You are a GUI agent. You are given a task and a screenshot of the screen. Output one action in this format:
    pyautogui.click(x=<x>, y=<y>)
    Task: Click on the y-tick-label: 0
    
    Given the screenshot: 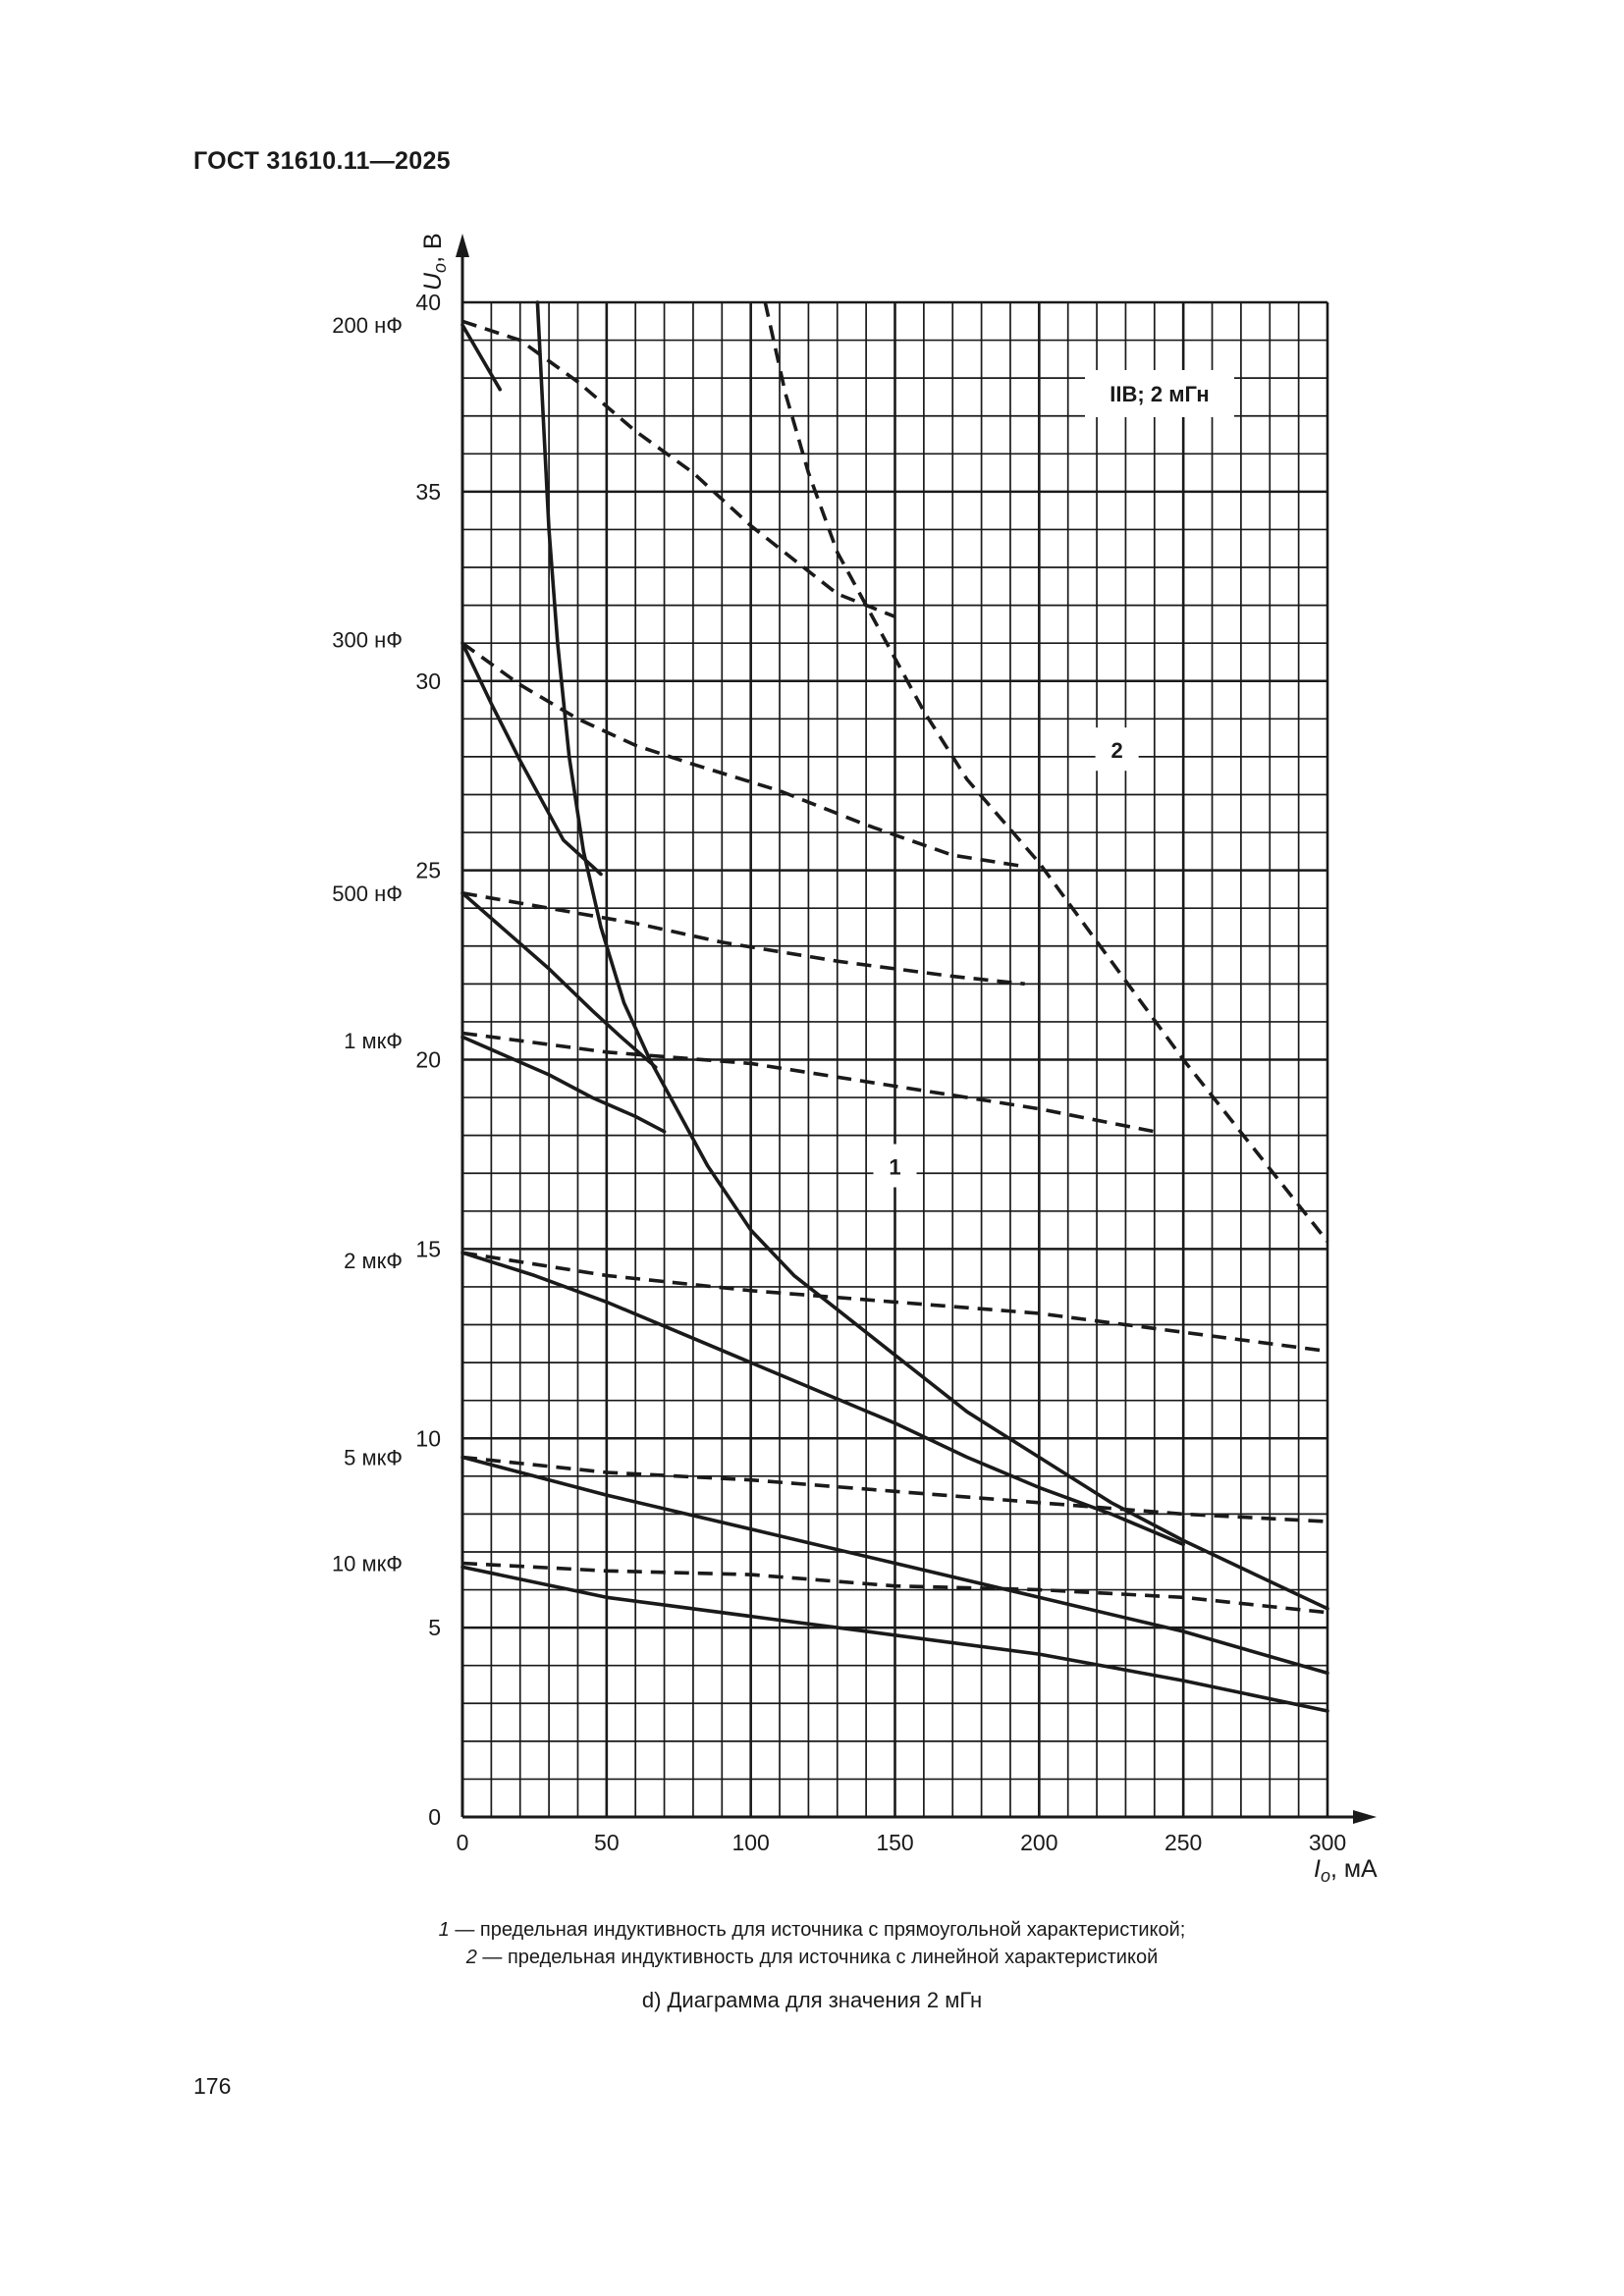 What is the action you would take?
    pyautogui.click(x=434, y=1817)
    